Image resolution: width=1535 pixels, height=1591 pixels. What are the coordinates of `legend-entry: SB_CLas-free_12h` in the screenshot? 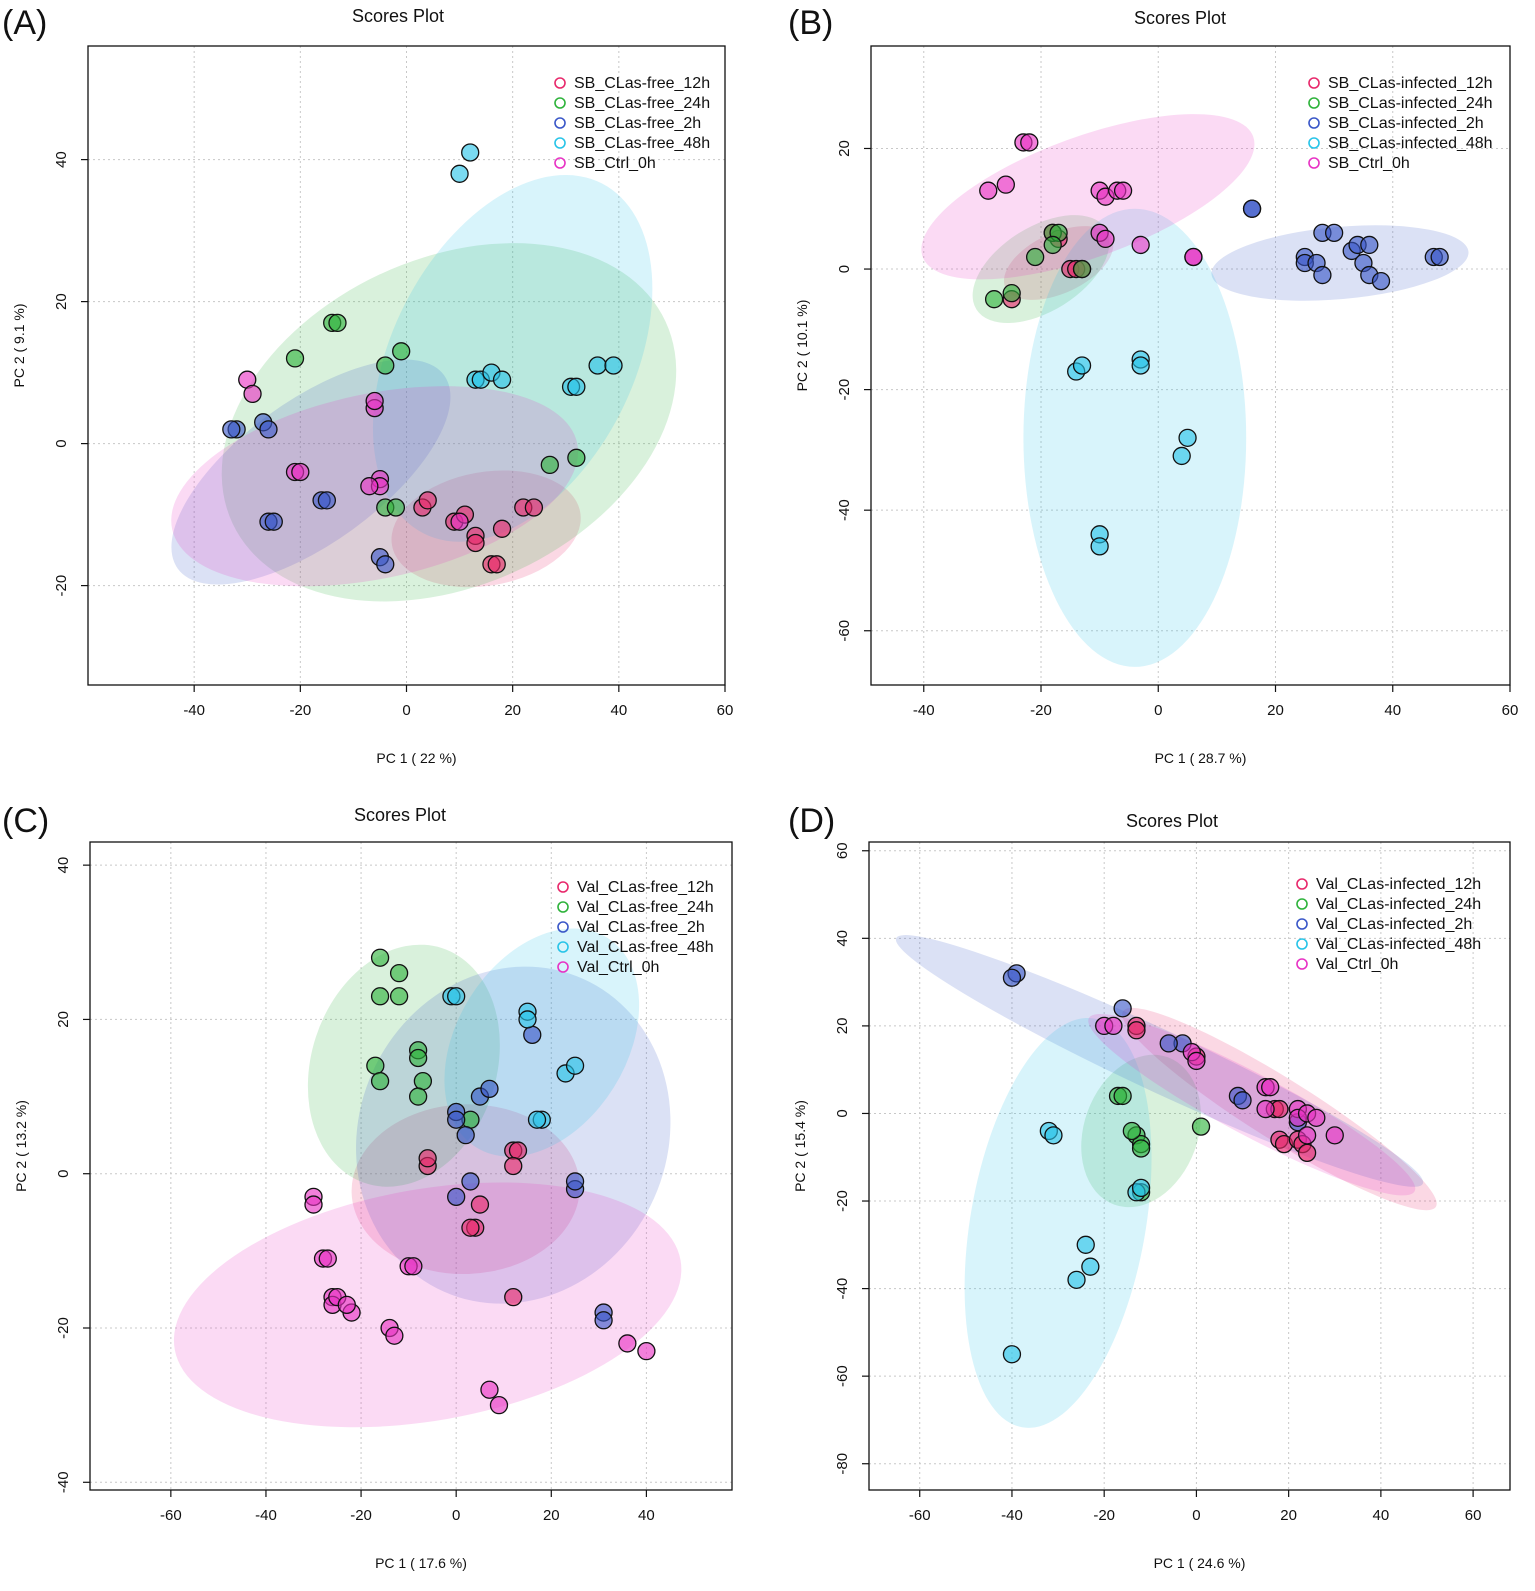 It's located at (642, 83).